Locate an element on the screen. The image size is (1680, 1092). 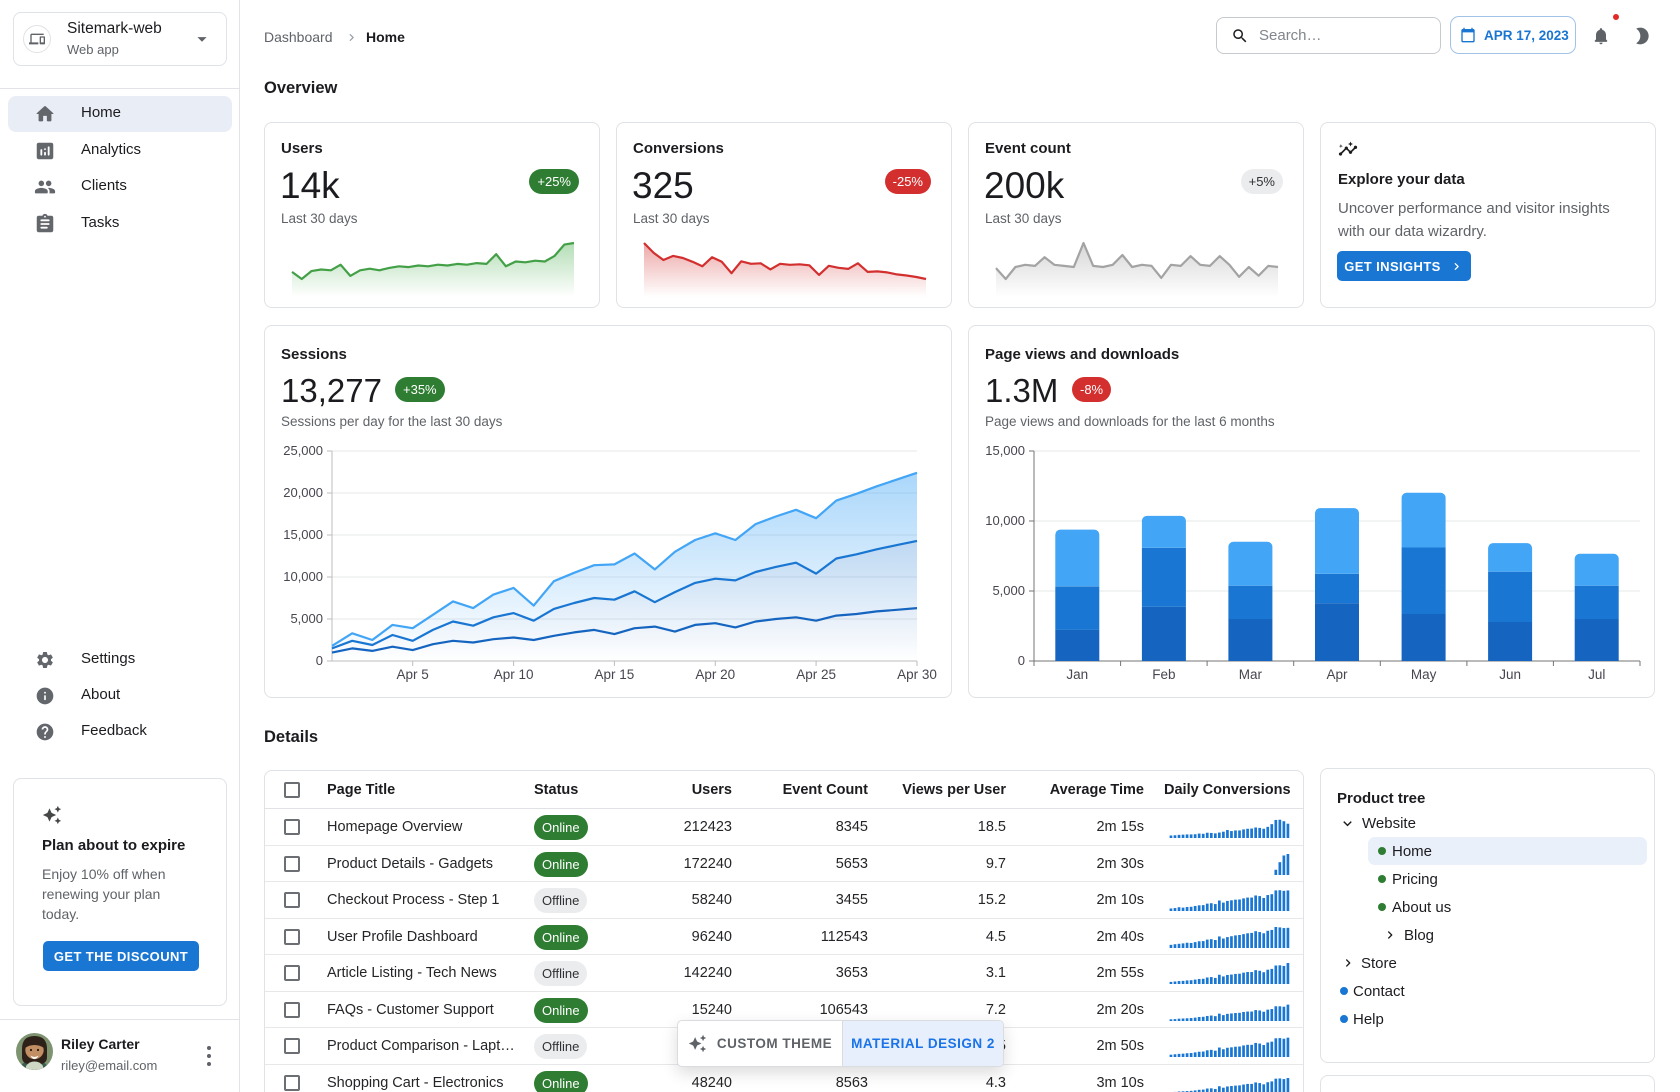
svg-text: Mar is located at coordinates (1251, 674).